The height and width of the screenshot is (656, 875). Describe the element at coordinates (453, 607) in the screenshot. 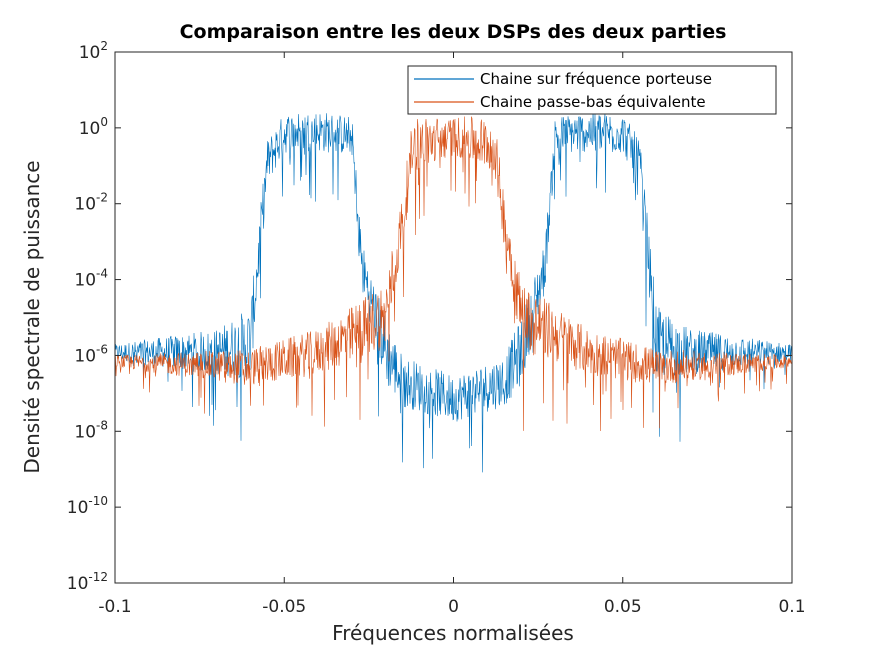

I see `x-tick-label-2: 0` at that location.